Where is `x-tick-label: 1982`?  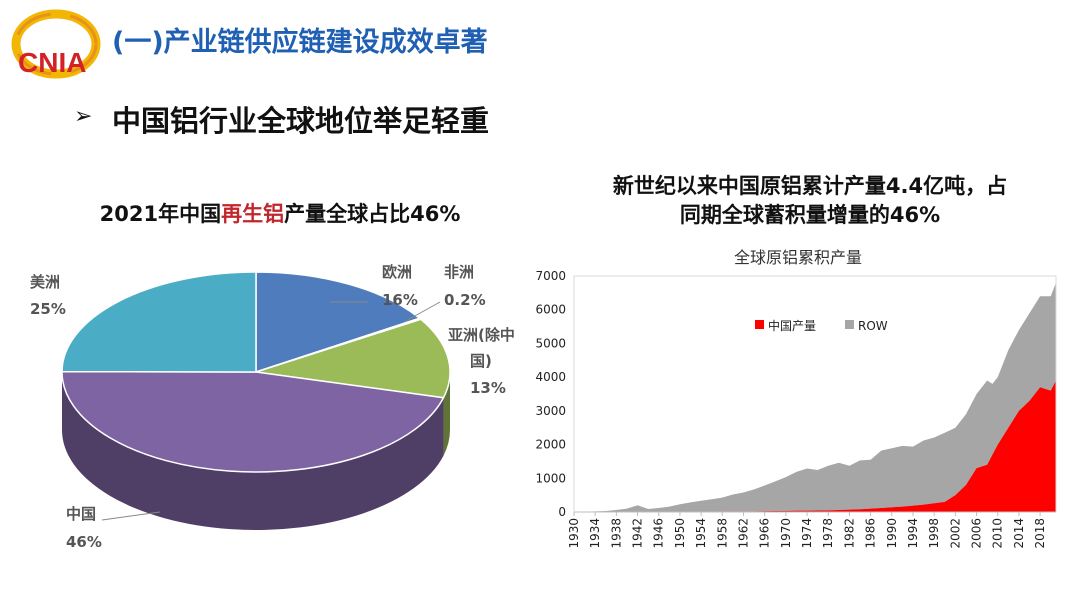 x-tick-label: 1982 is located at coordinates (849, 533).